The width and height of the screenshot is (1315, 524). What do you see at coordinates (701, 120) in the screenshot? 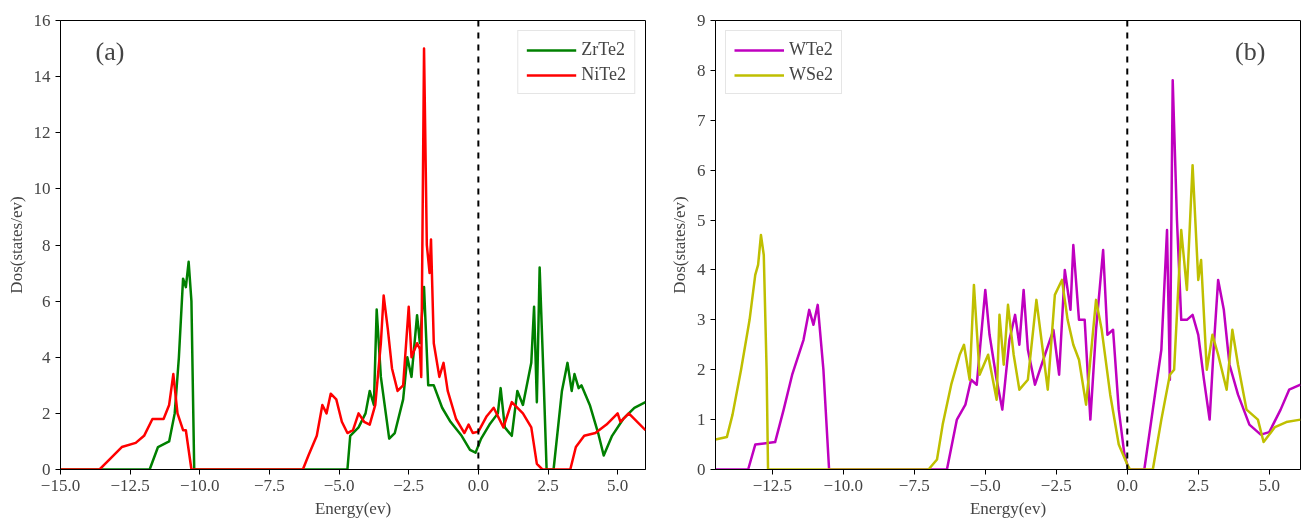
I see `y-tick-label: 7` at bounding box center [701, 120].